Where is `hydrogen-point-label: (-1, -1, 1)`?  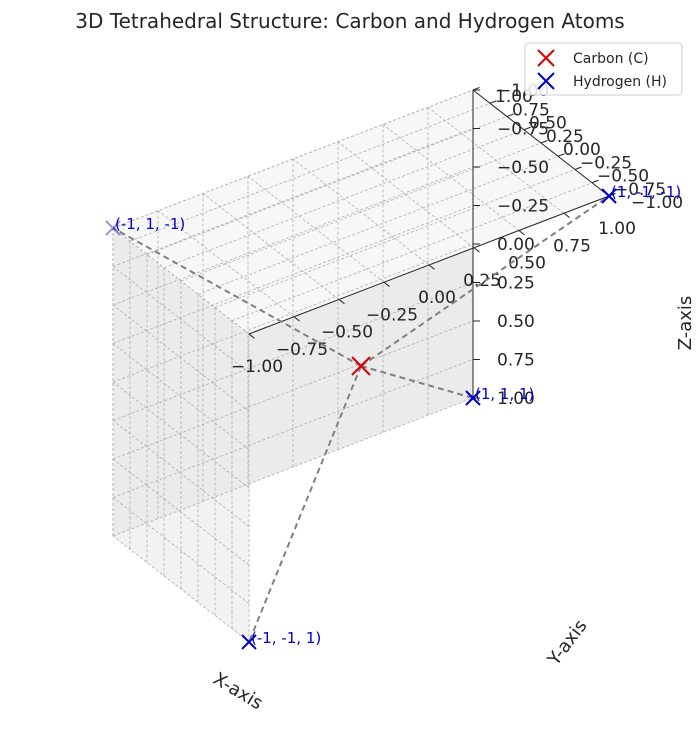 hydrogen-point-label: (-1, -1, 1) is located at coordinates (286, 638).